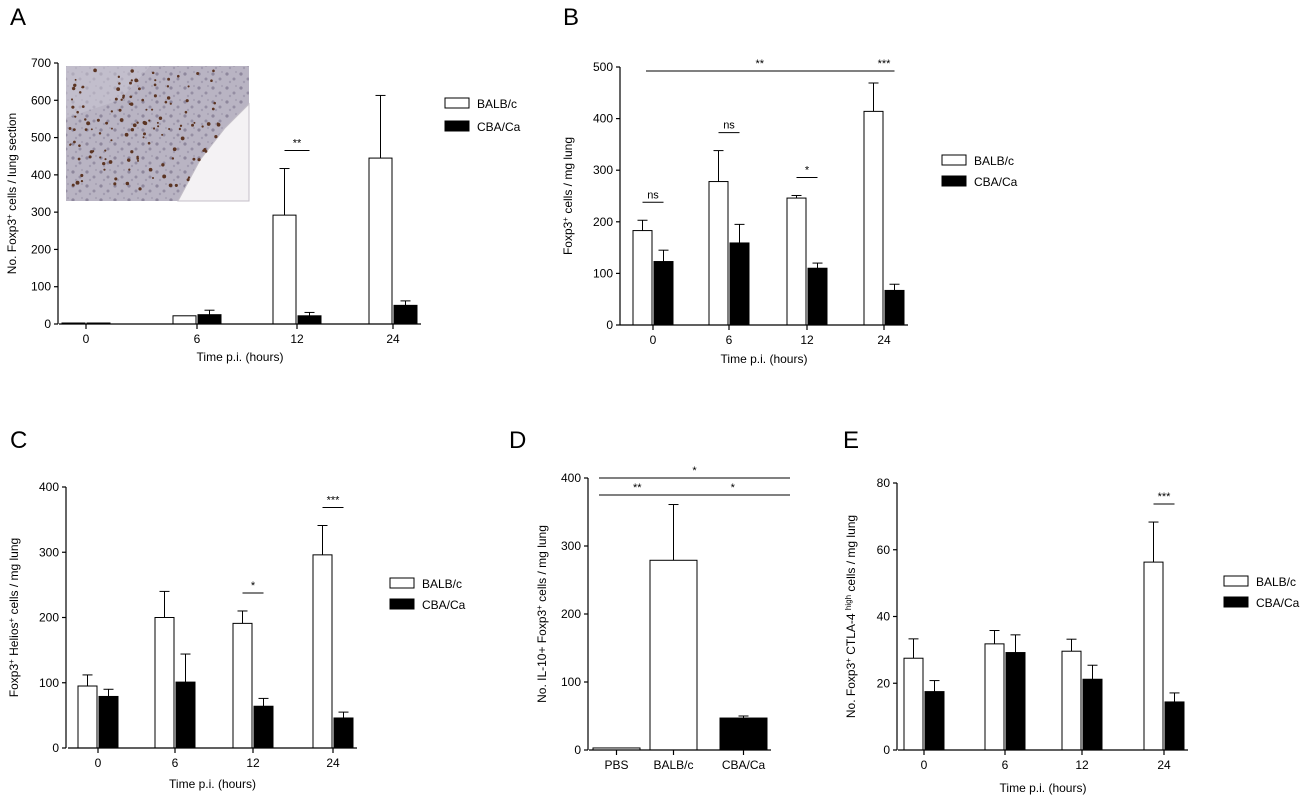  I want to click on legend-label: CBA/Ca, so click(1278, 603).